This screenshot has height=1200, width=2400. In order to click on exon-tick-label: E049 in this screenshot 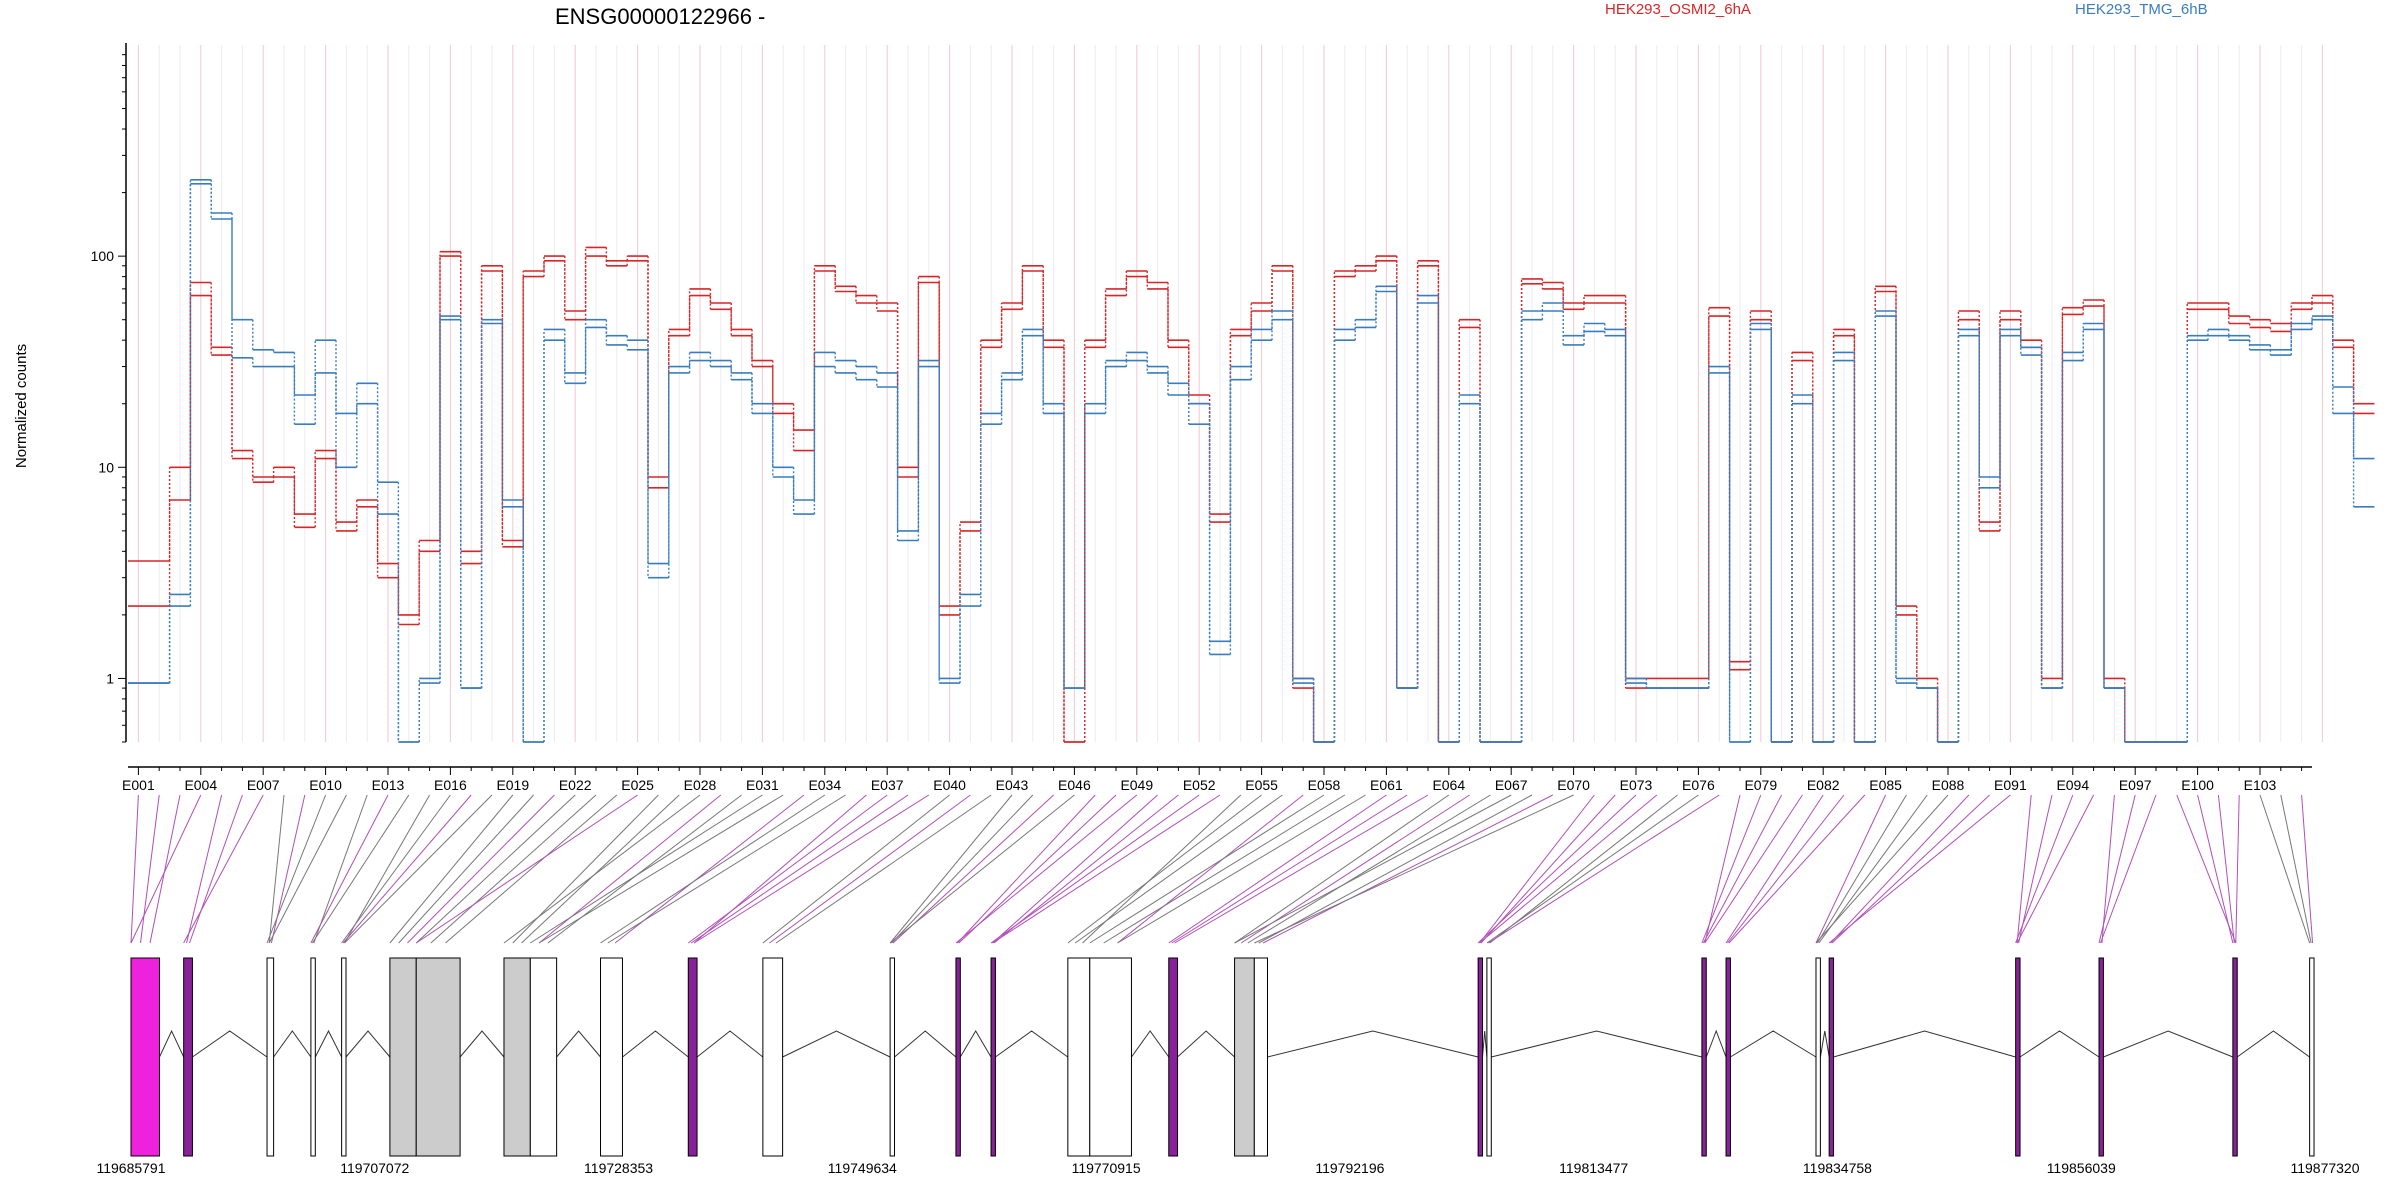, I will do `click(1136, 785)`.